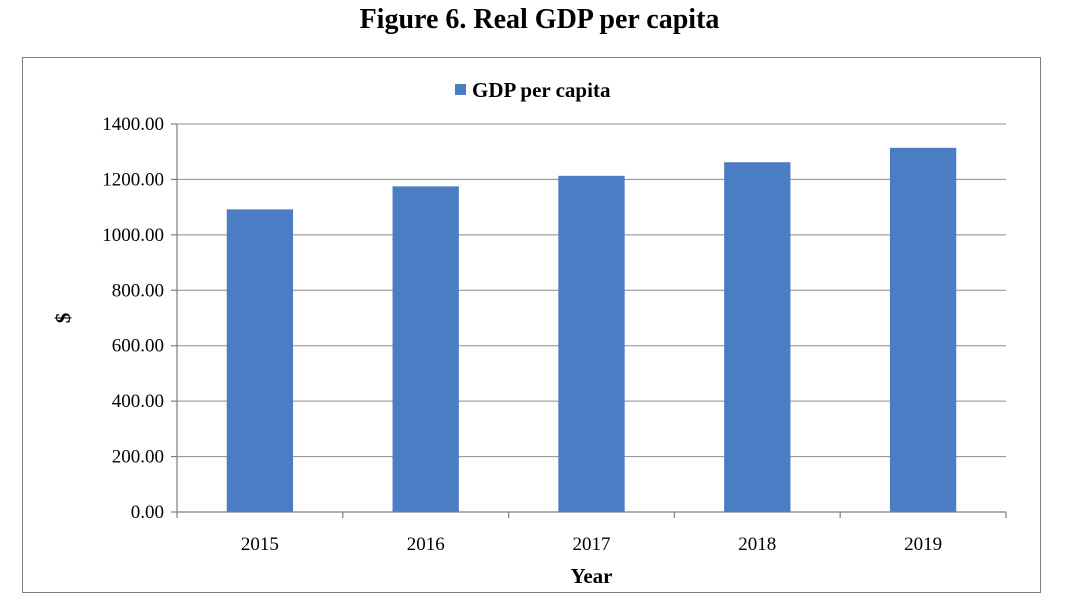 This screenshot has height=602, width=1079. What do you see at coordinates (63, 318) in the screenshot?
I see `y-axis-title: $` at bounding box center [63, 318].